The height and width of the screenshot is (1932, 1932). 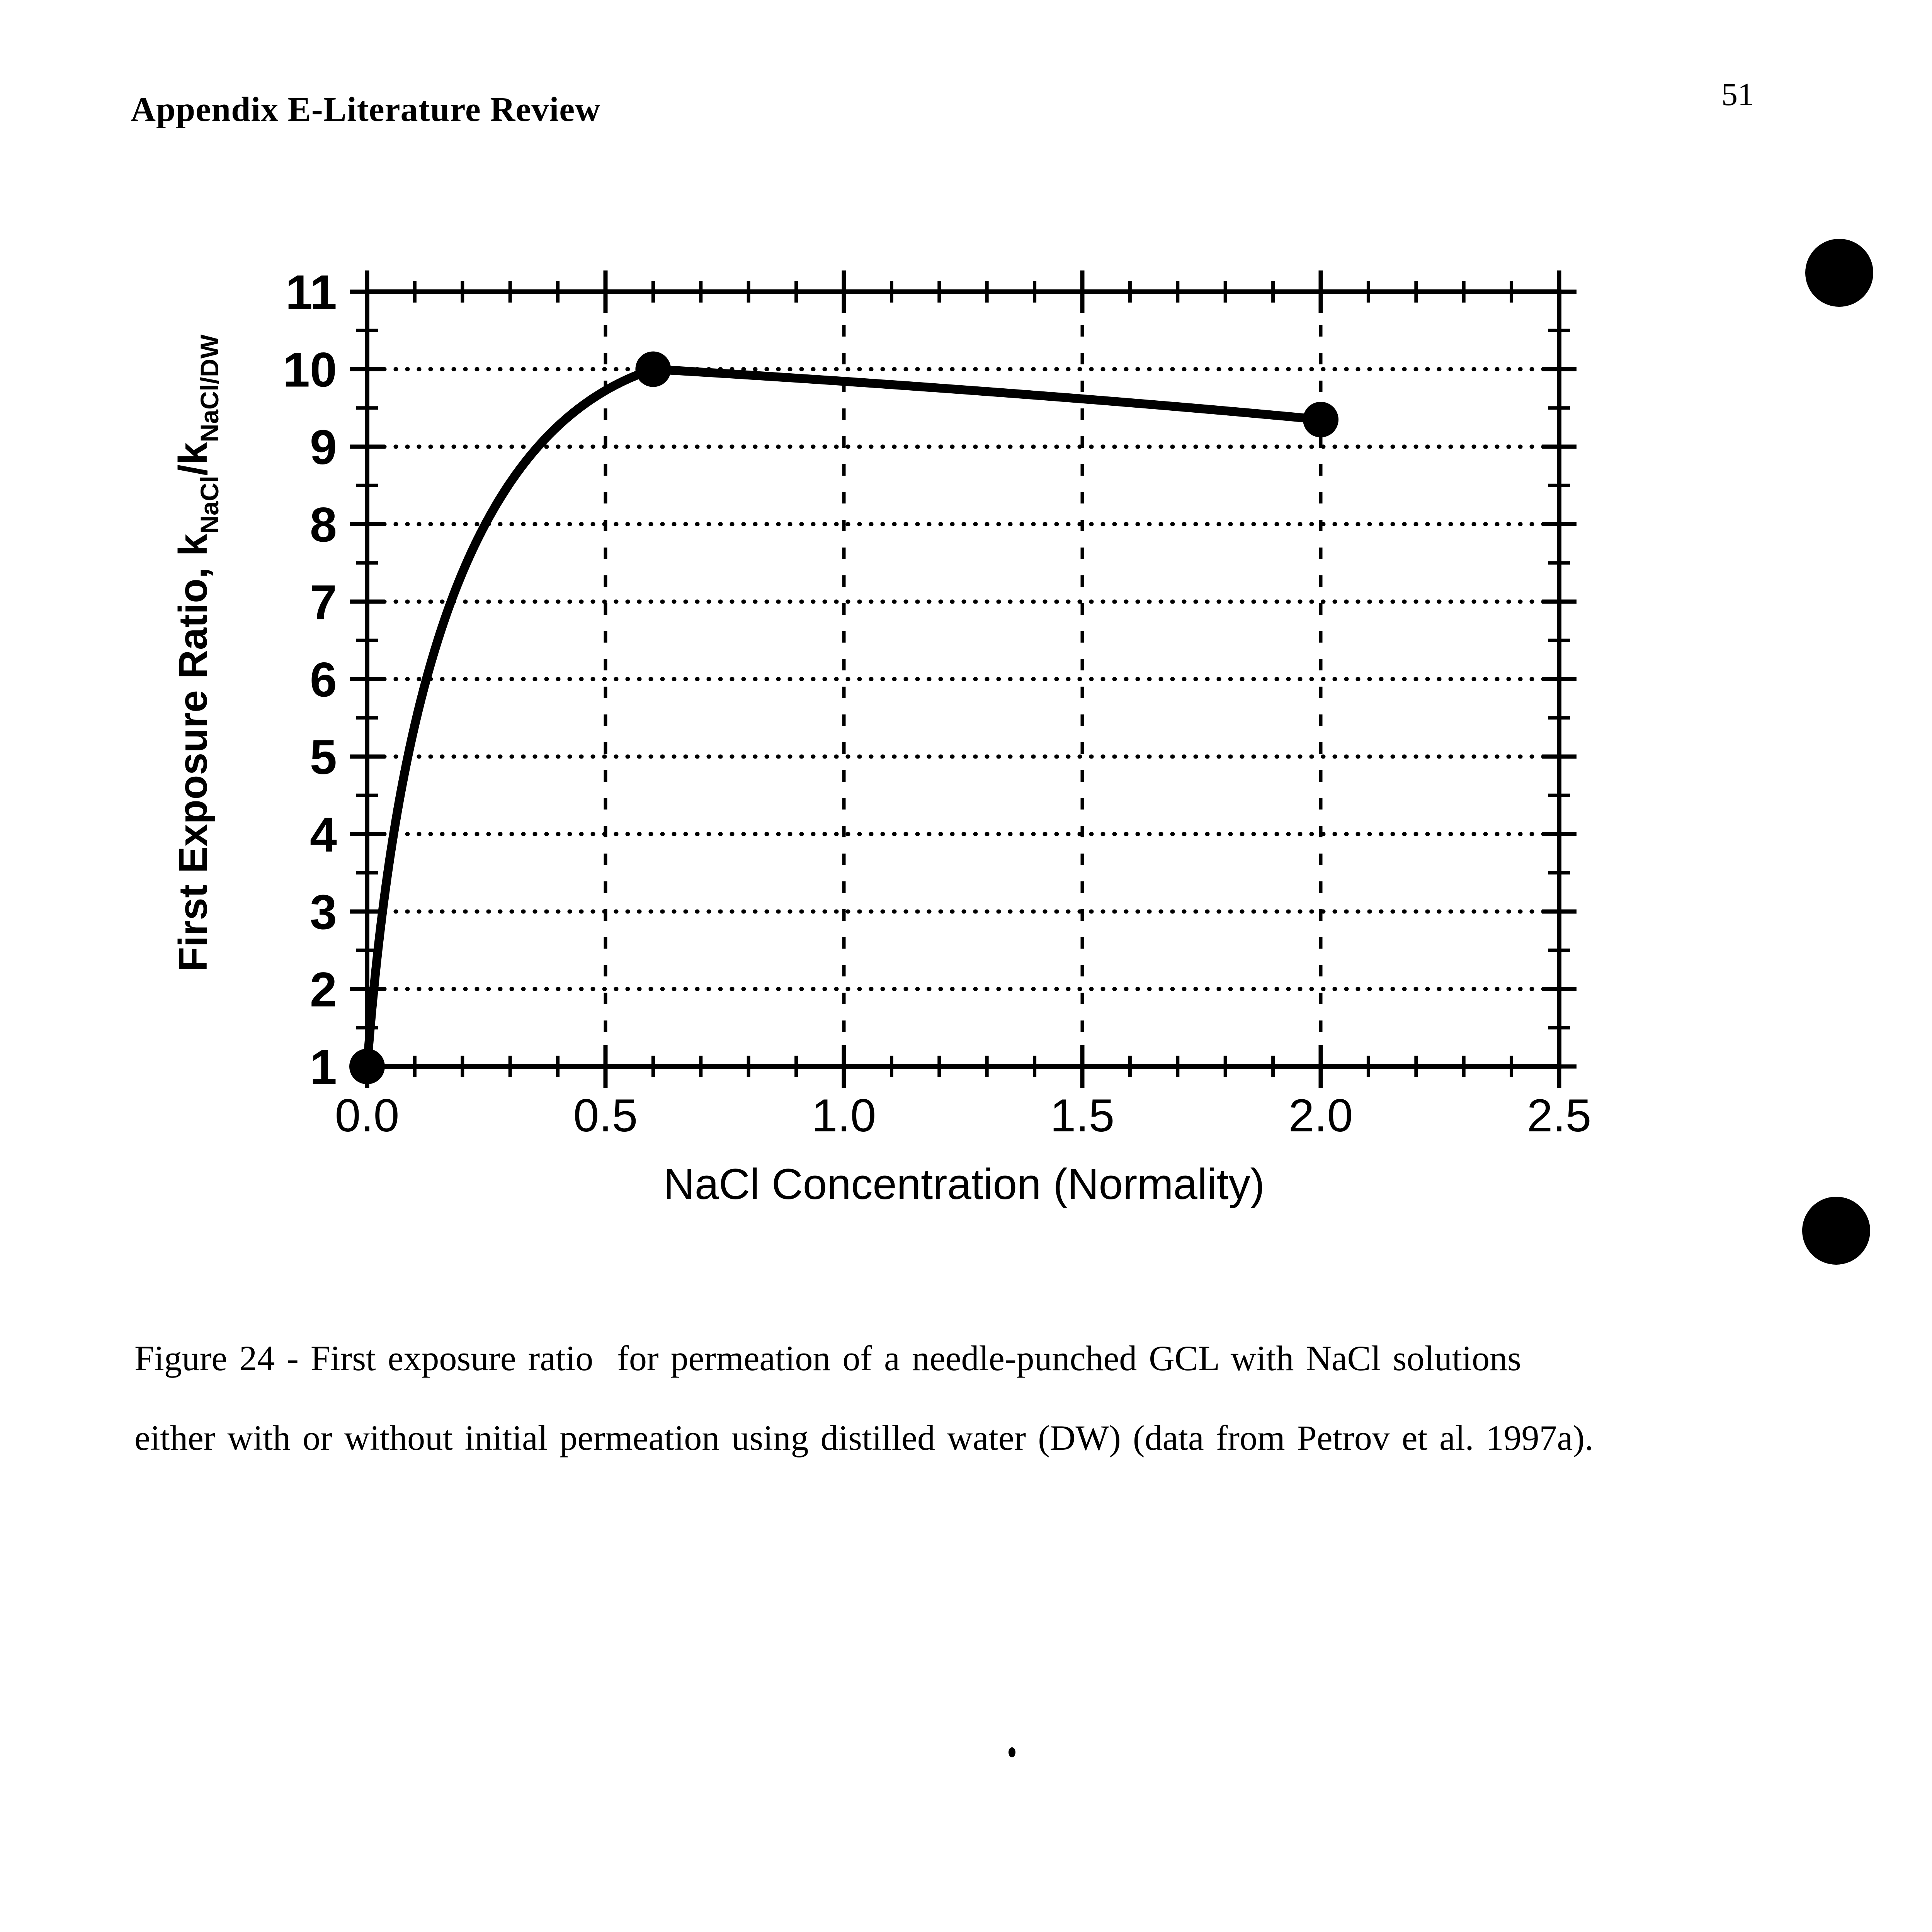 I want to click on y-axis-tick-label: 7, so click(x=323, y=602).